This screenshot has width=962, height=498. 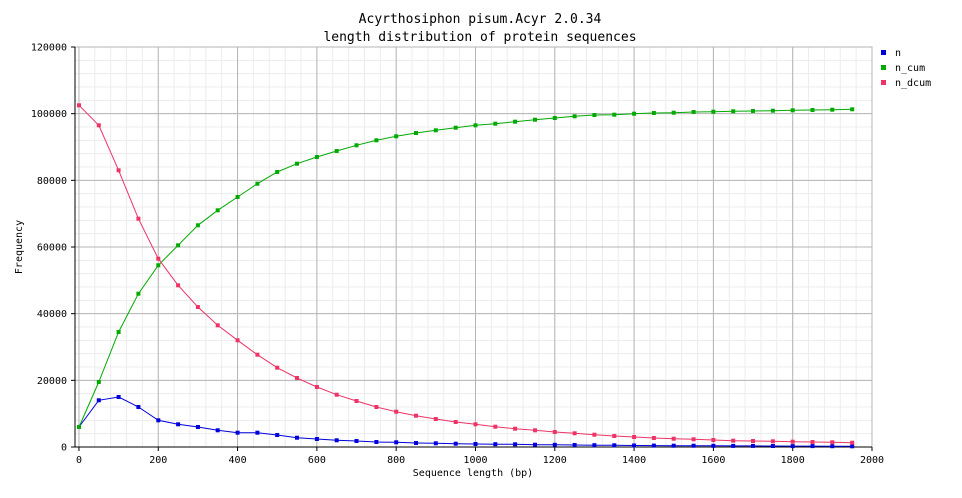 What do you see at coordinates (64, 448) in the screenshot?
I see `y-tick-label: 0` at bounding box center [64, 448].